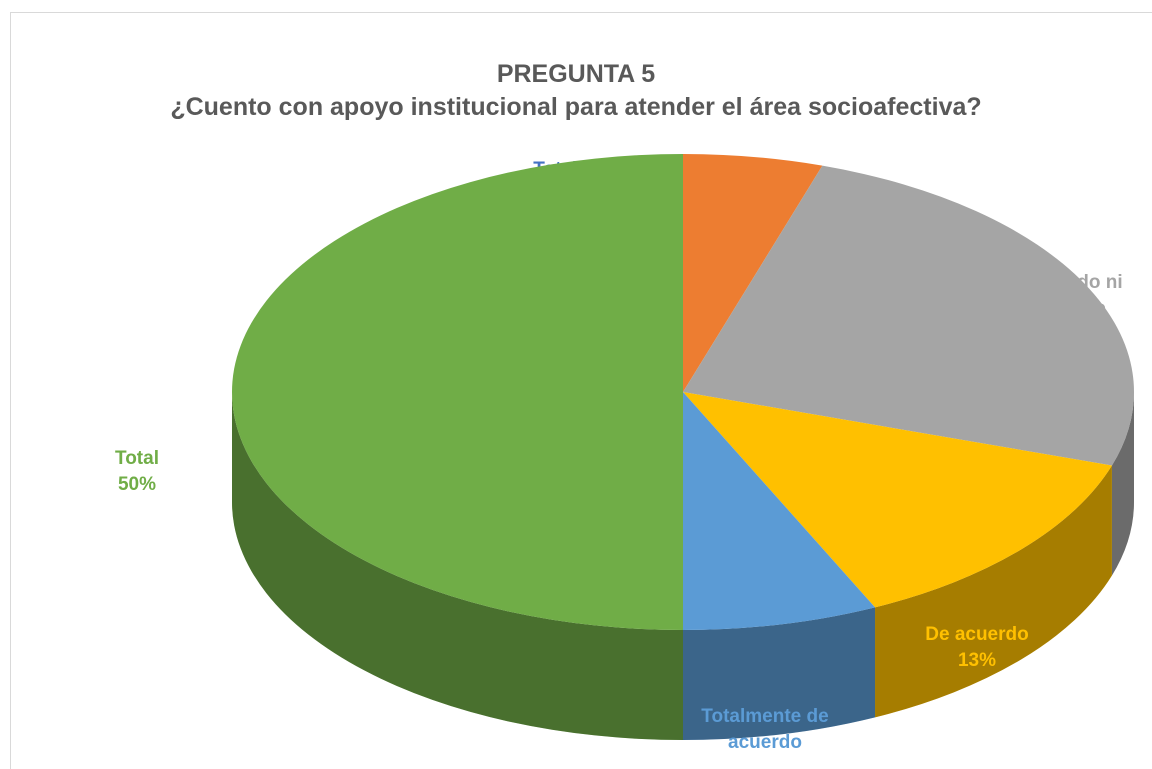  What do you see at coordinates (977, 634) in the screenshot?
I see `data-label-category: De acuerdo` at bounding box center [977, 634].